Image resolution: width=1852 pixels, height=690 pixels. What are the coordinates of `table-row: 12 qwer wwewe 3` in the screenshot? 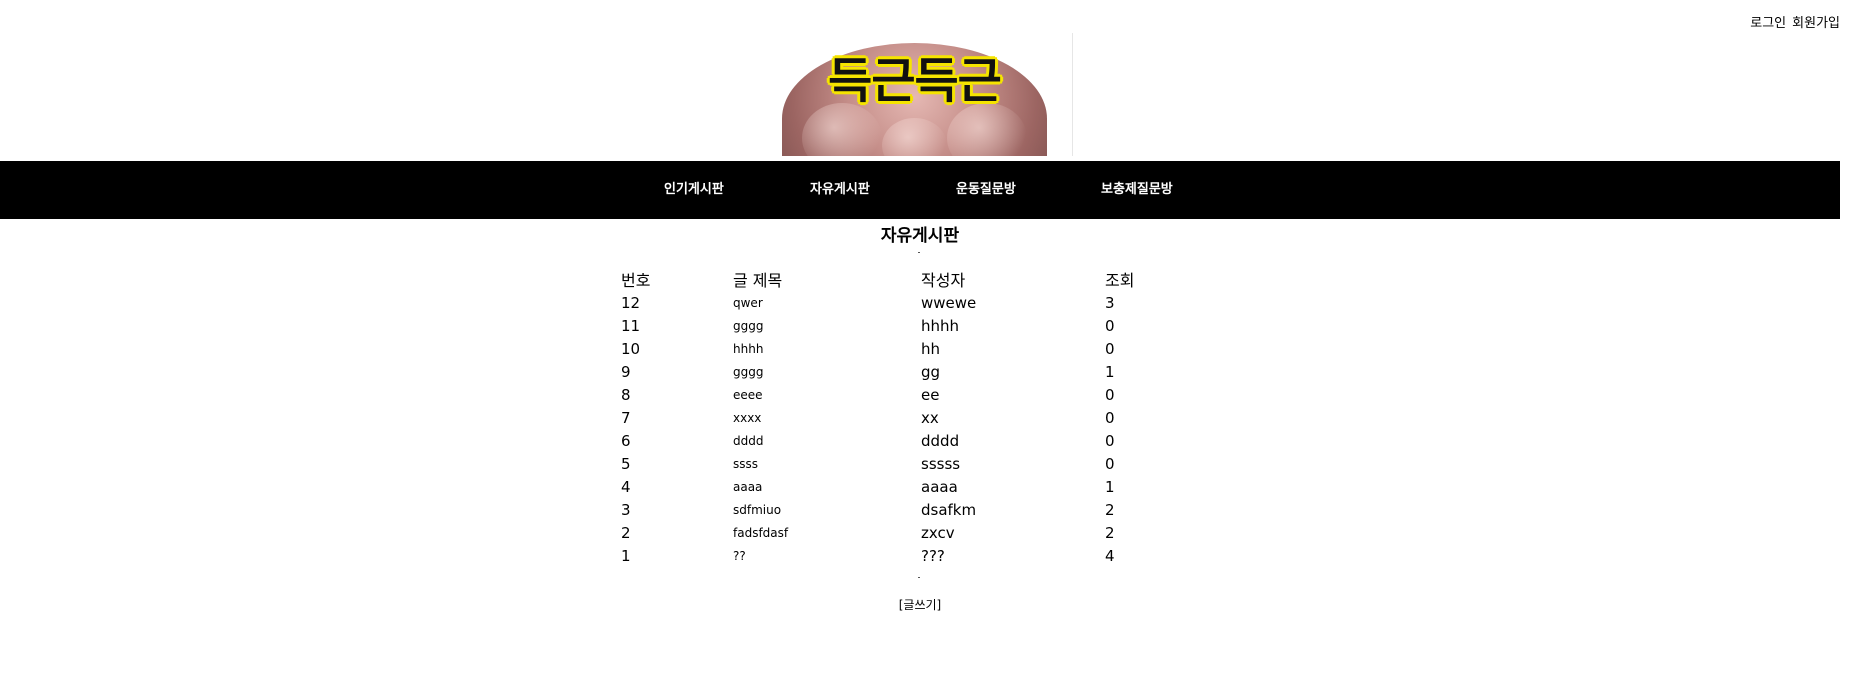 It's located at (893, 302).